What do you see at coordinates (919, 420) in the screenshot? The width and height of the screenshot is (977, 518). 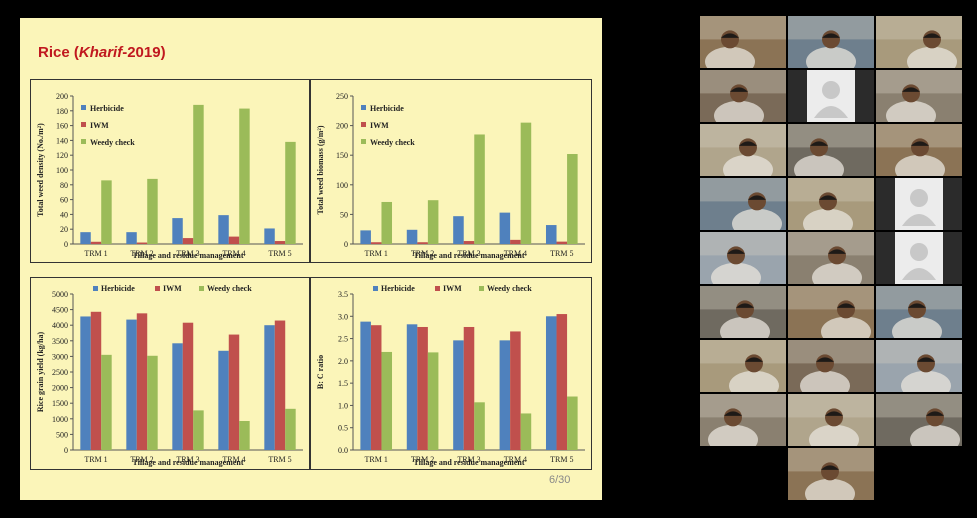 I see `participant-tile-p24` at bounding box center [919, 420].